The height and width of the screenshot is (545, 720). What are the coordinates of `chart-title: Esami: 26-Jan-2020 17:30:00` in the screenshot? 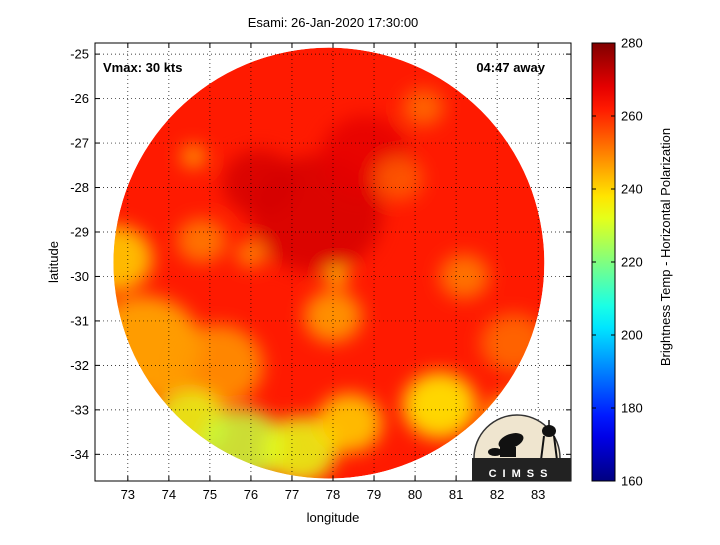 It's located at (333, 22).